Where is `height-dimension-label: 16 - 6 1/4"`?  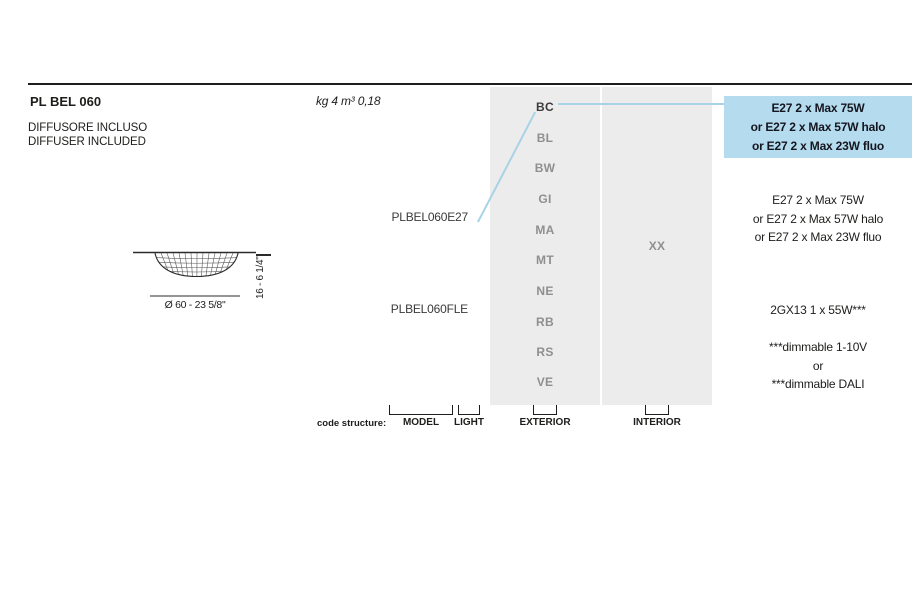 height-dimension-label: 16 - 6 1/4" is located at coordinates (260, 278).